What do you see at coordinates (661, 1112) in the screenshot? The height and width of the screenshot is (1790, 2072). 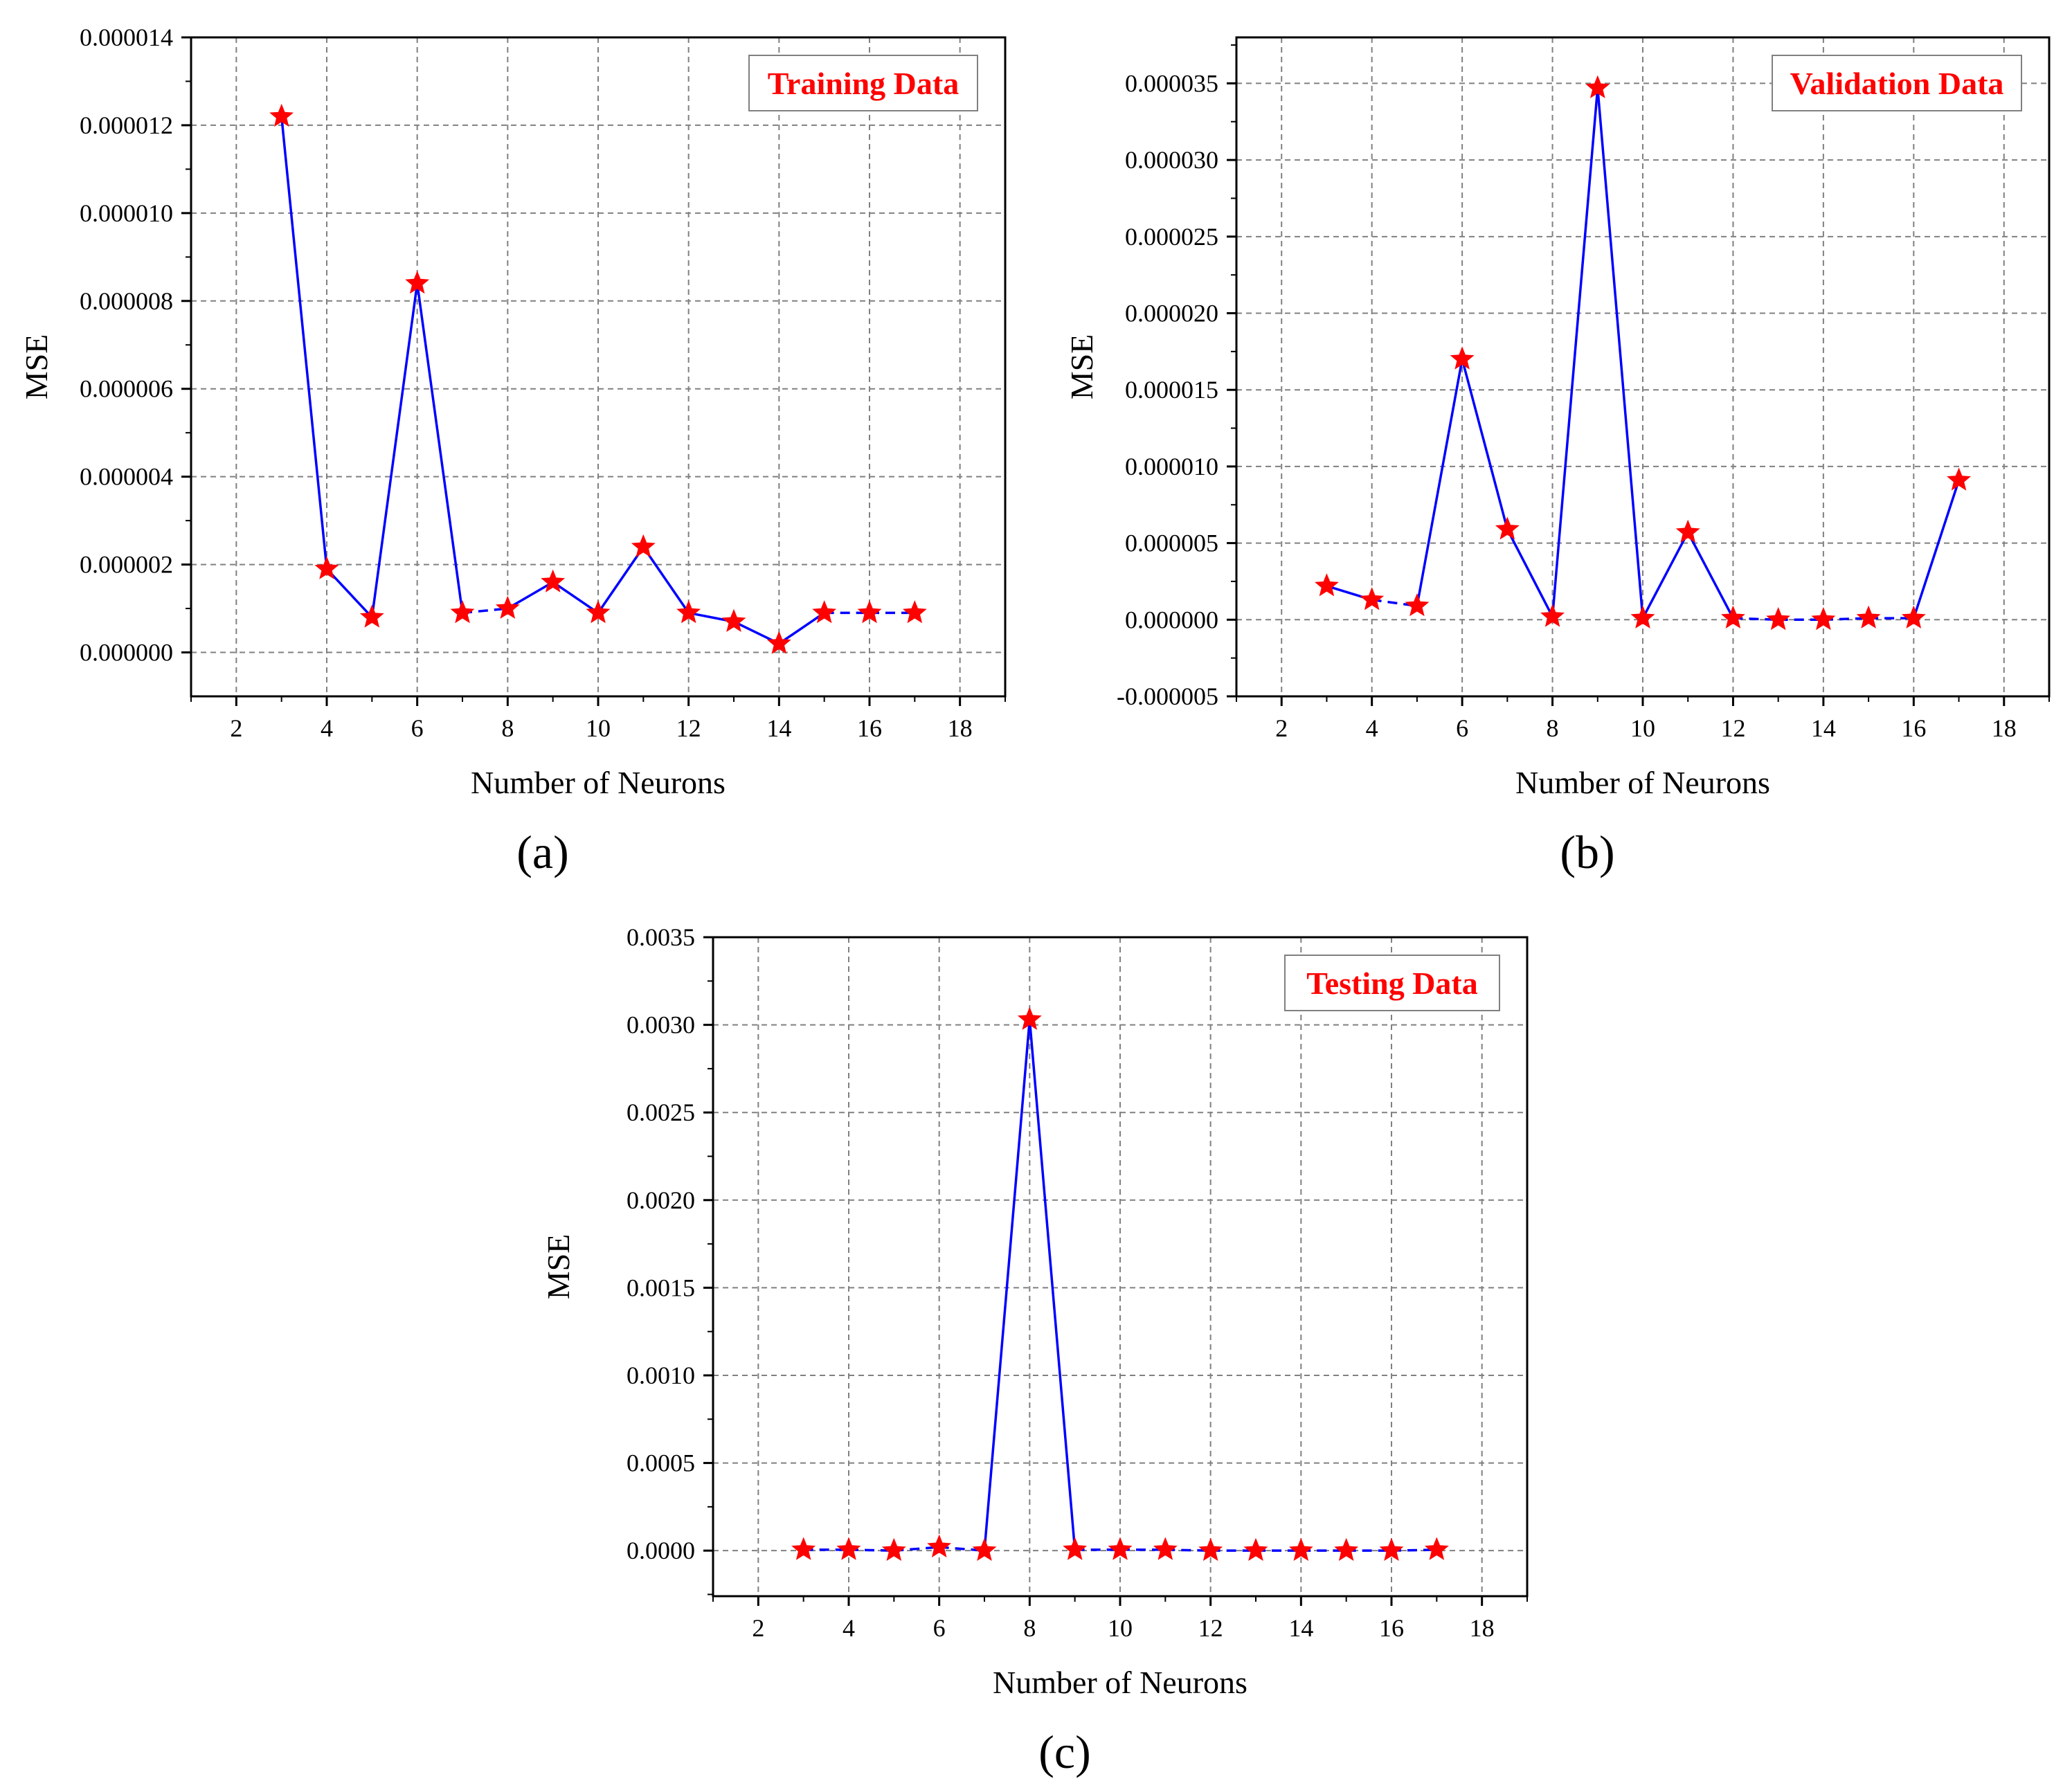 I see `y-tick-label: 0.0025` at bounding box center [661, 1112].